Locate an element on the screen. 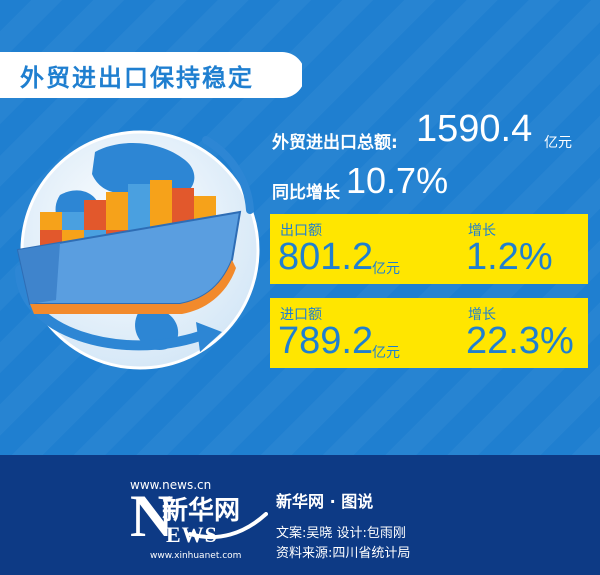 The height and width of the screenshot is (575, 600). footer-brand: 新华网 · 图说 is located at coordinates (325, 501).